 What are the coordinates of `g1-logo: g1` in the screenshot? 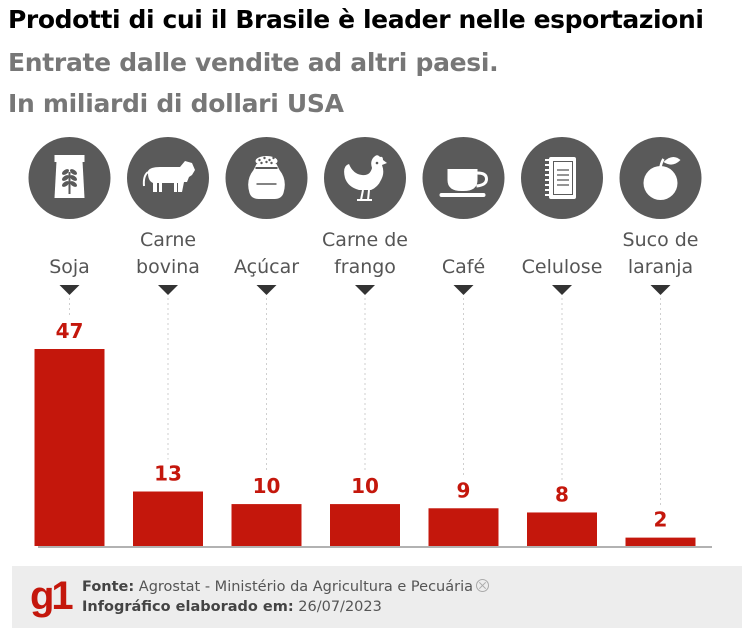 It's located at (52, 596).